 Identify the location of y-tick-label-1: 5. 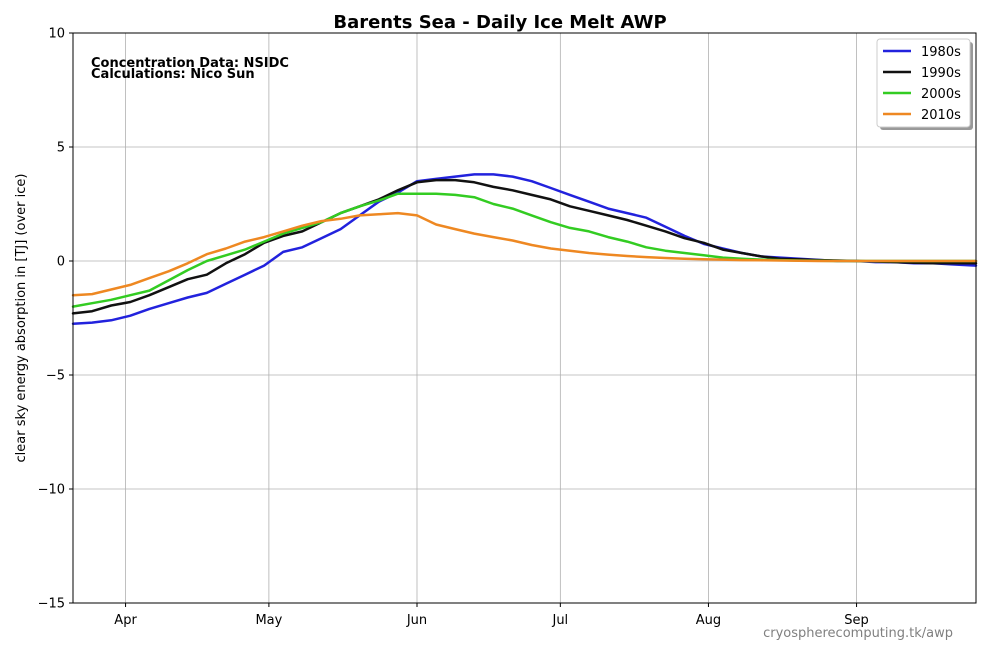
(61, 148).